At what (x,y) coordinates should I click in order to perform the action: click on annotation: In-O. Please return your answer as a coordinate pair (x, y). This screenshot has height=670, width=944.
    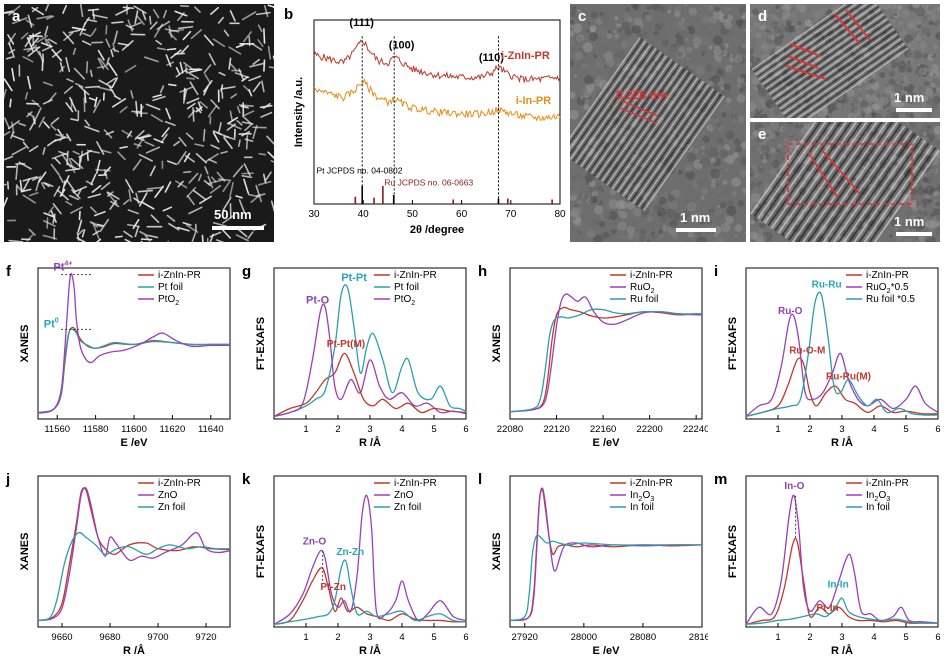
    Looking at the image, I should click on (794, 486).